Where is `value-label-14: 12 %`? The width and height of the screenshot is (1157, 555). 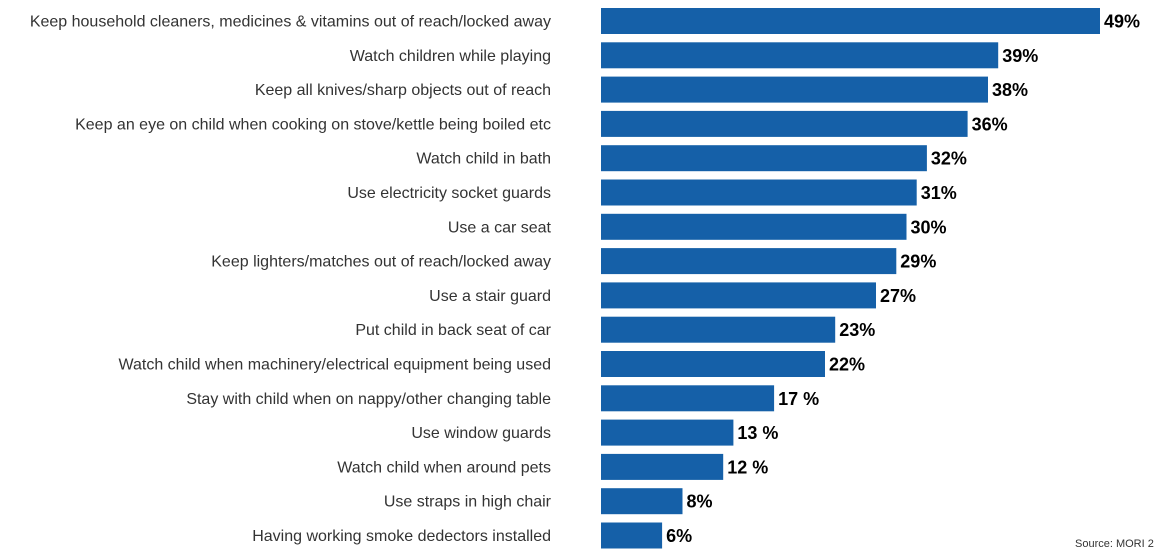 value-label-14: 12 % is located at coordinates (747, 467).